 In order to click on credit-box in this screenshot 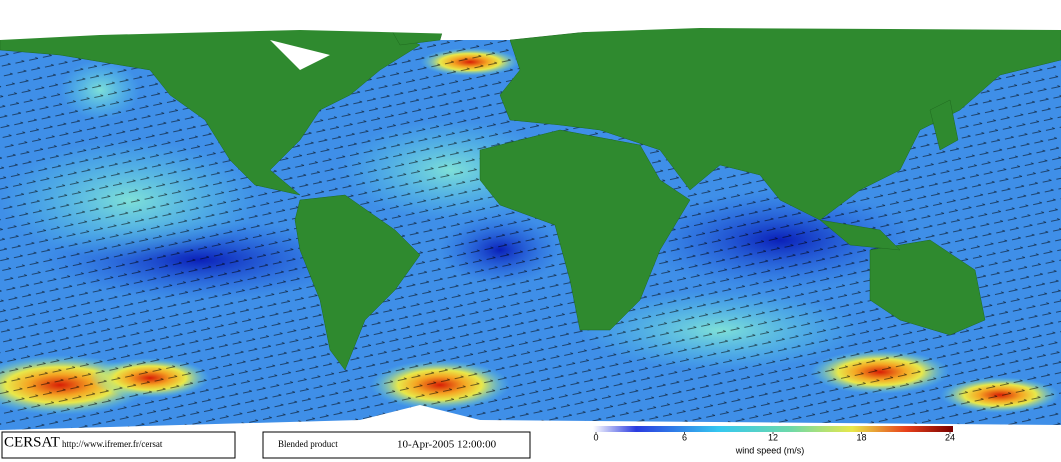, I will do `click(118, 445)`.